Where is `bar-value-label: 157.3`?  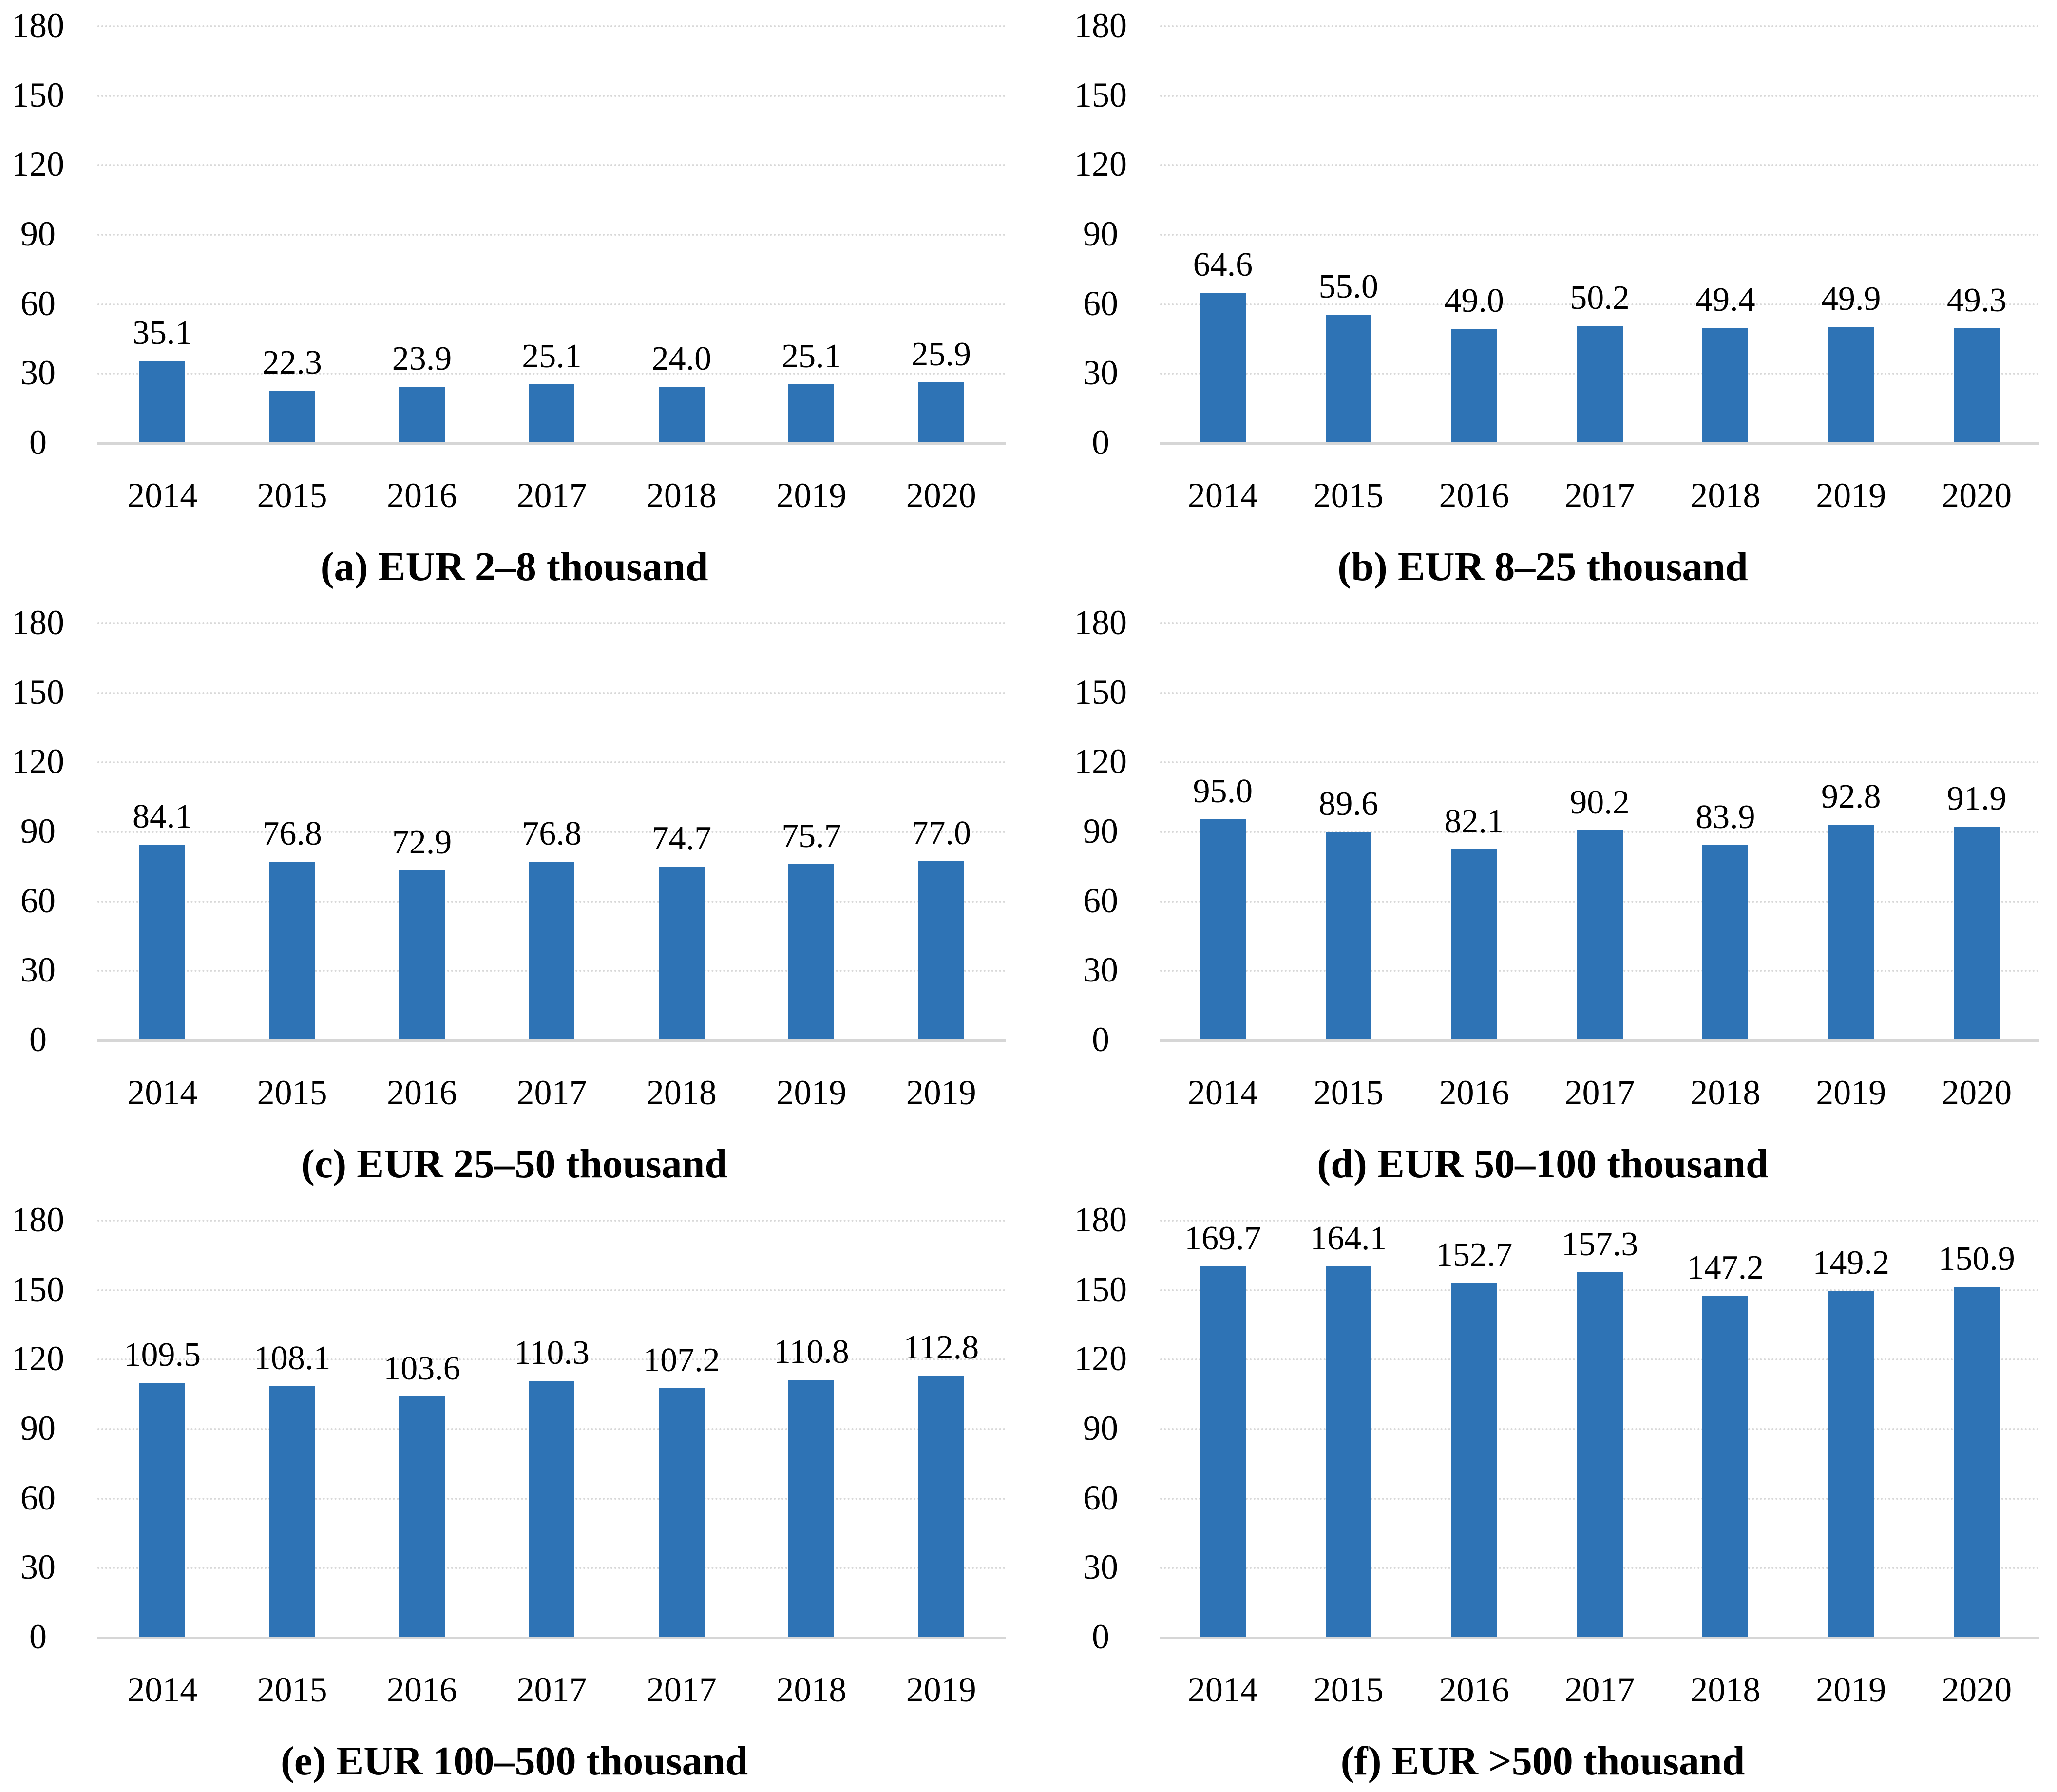 bar-value-label: 157.3 is located at coordinates (1599, 1244).